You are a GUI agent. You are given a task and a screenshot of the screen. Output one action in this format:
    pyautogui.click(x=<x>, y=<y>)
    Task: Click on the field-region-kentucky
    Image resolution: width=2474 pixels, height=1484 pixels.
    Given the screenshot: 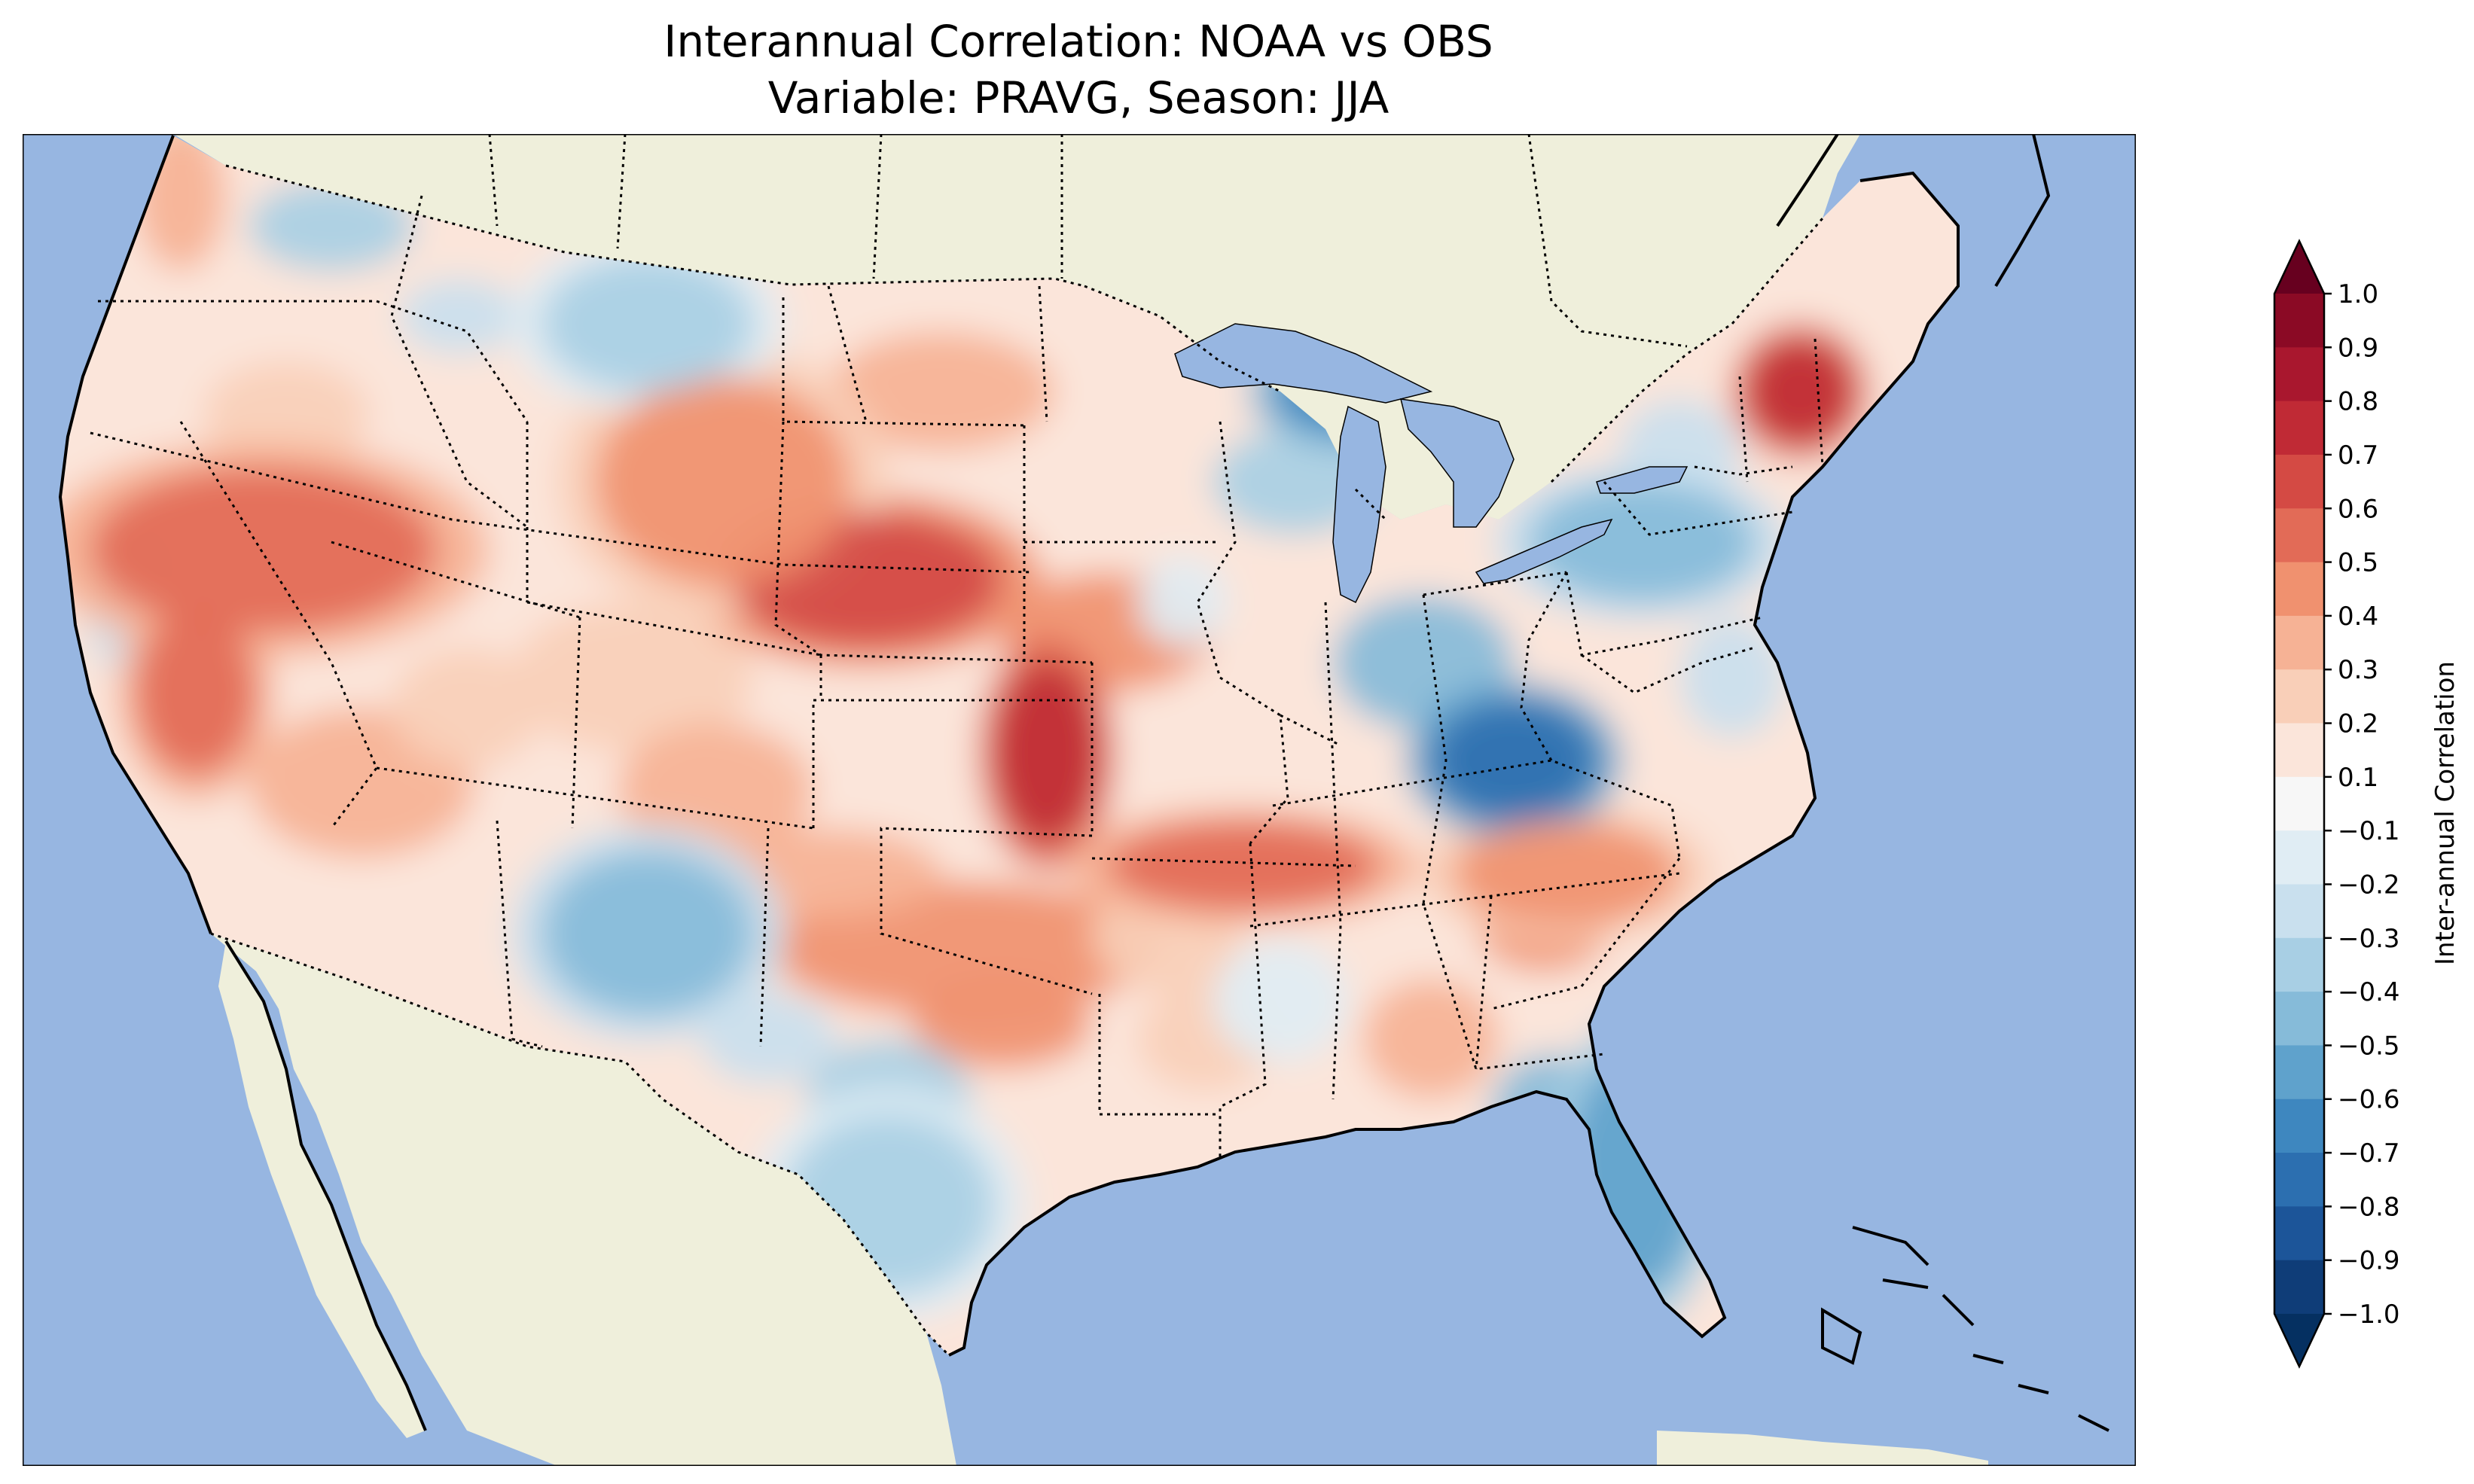 What is the action you would take?
    pyautogui.click(x=1514, y=760)
    